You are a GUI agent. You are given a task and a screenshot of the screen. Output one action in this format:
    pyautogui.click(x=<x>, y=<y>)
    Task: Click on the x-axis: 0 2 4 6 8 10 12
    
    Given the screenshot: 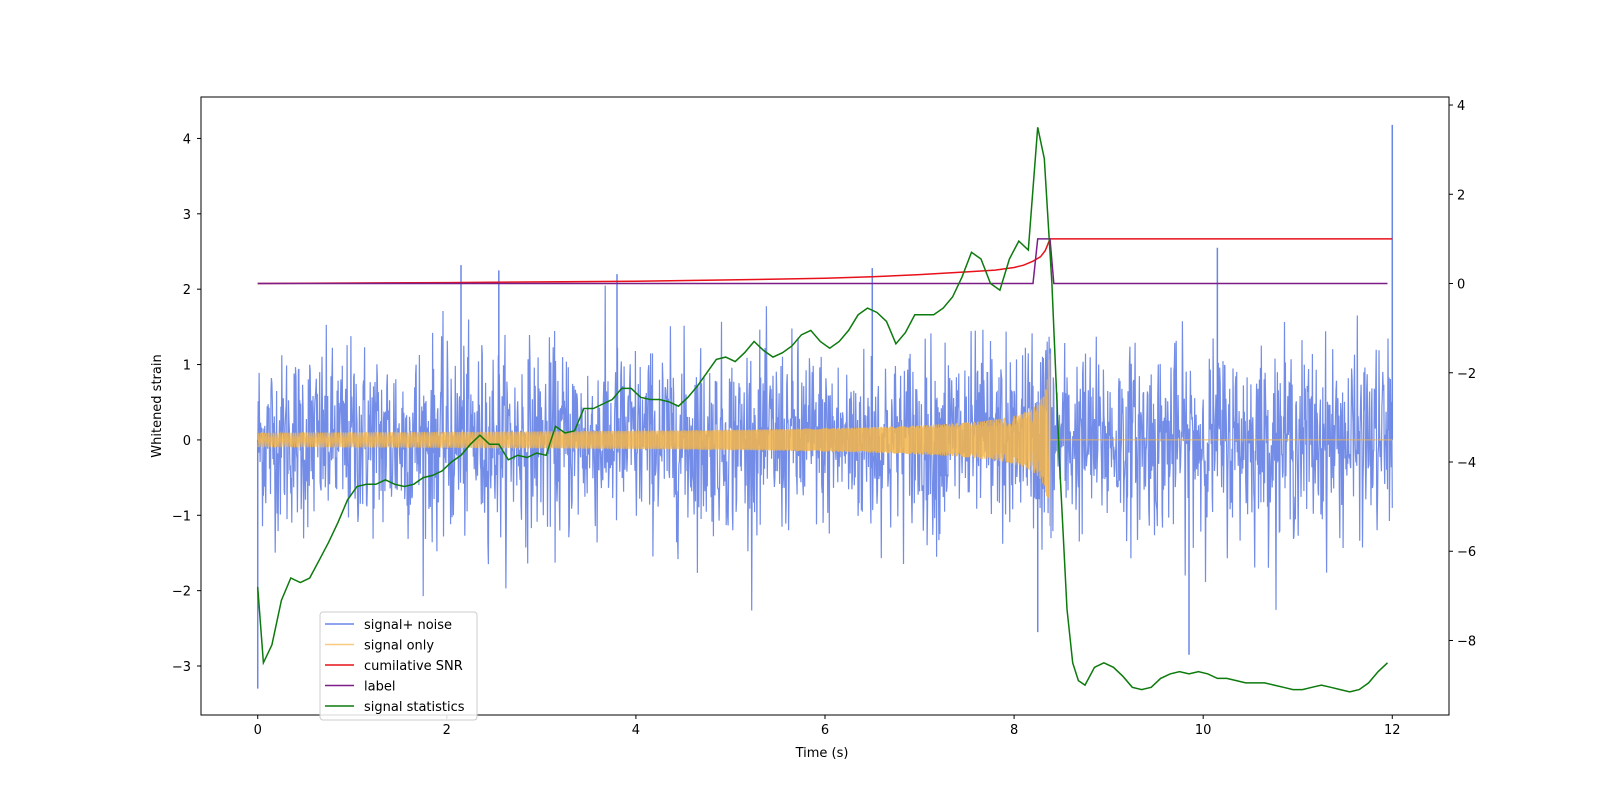 What is the action you would take?
    pyautogui.click(x=827, y=726)
    